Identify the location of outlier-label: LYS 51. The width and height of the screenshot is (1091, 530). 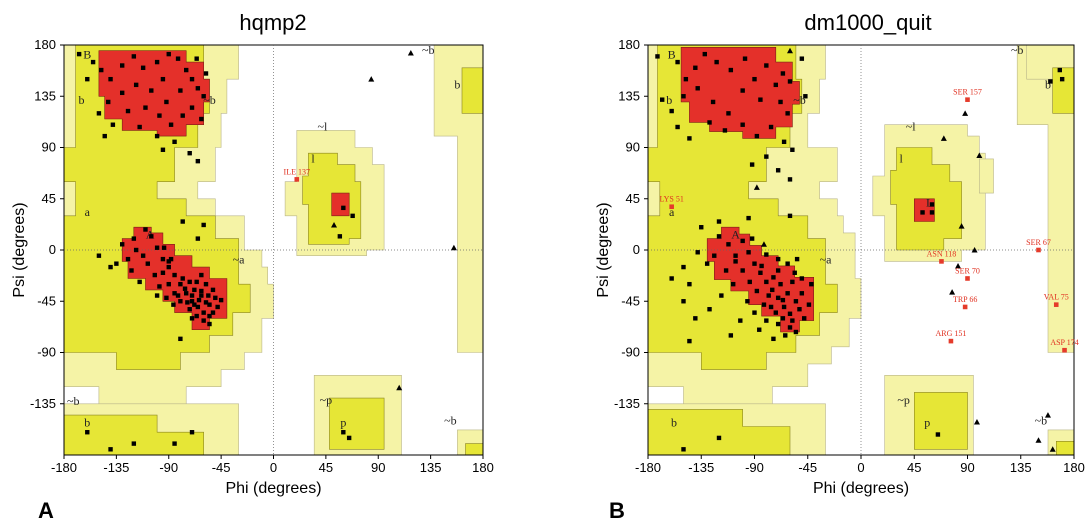
(672, 199).